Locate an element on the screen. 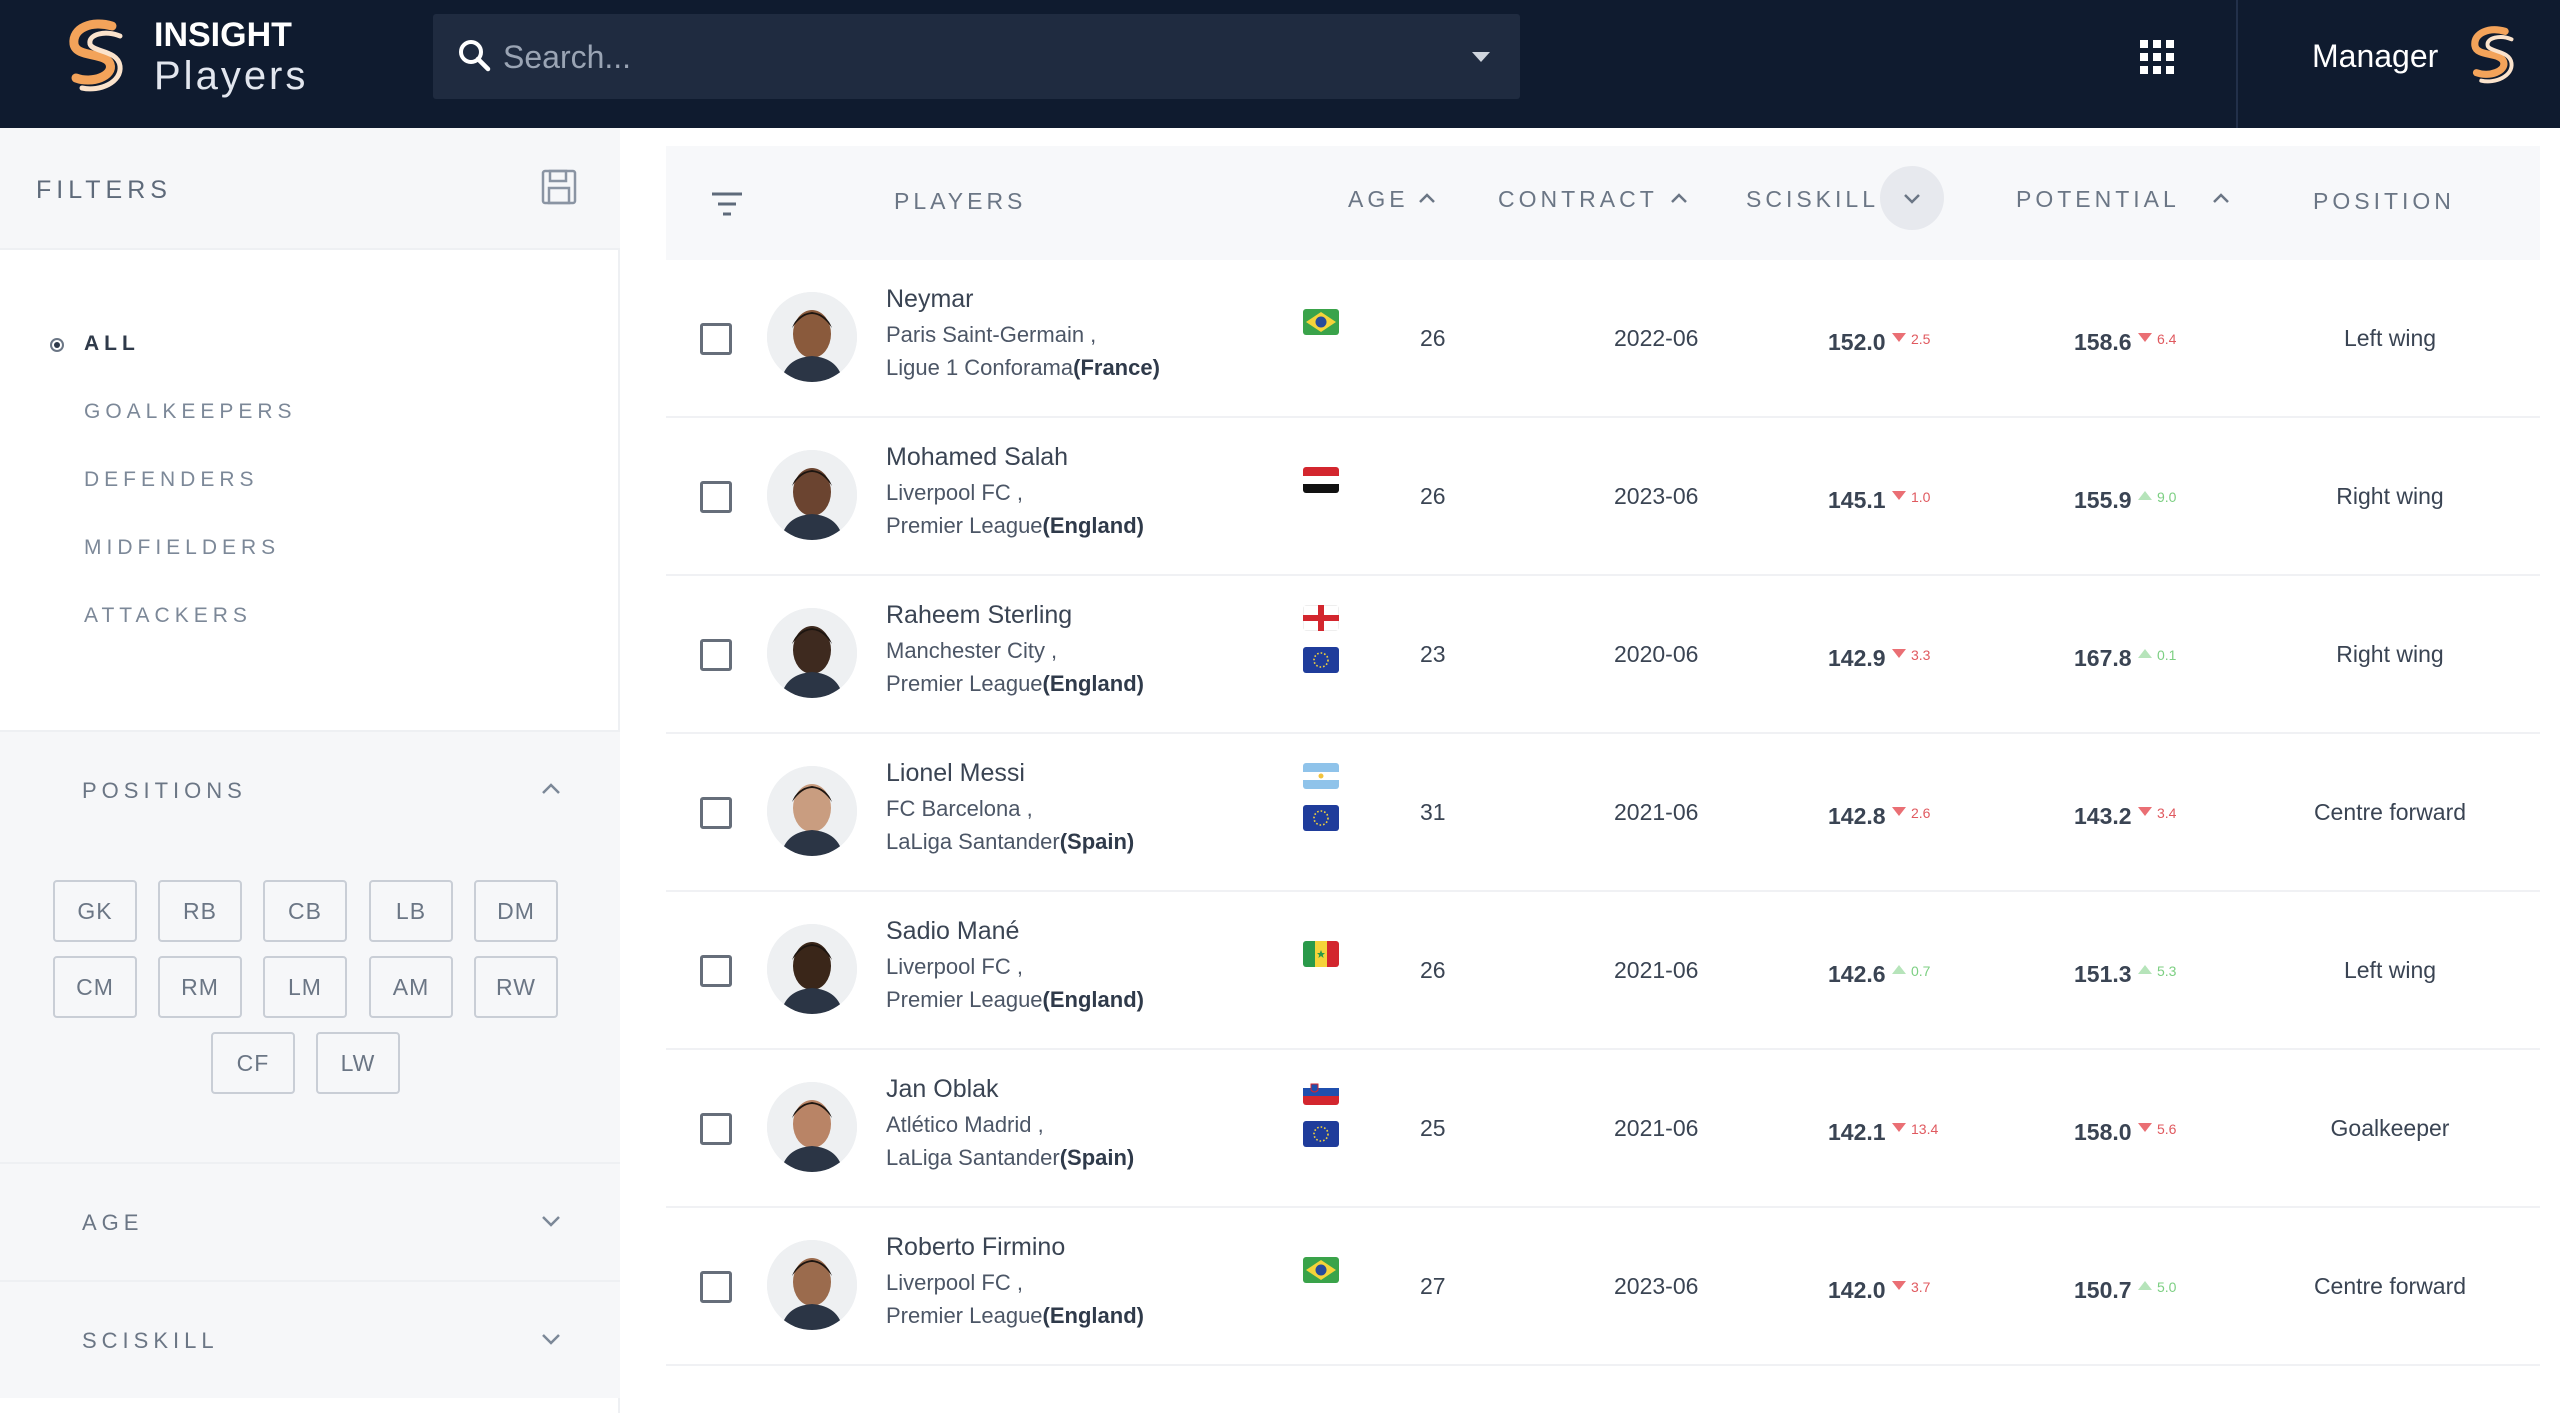 The height and width of the screenshot is (1413, 2560). positions-section-header: POSITIONS is located at coordinates (310, 790).